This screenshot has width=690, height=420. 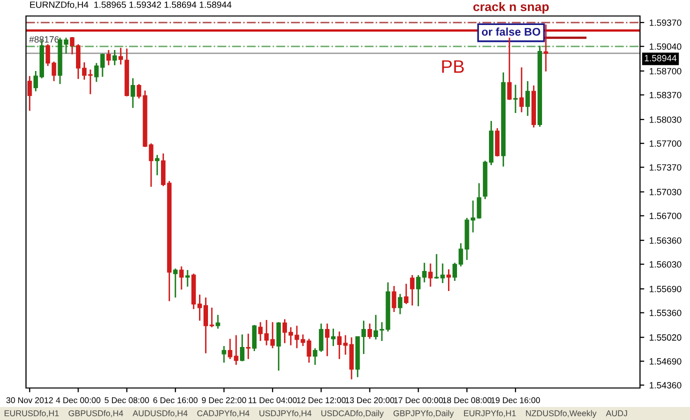 I want to click on text: CADJPYfo,H4, so click(x=223, y=414).